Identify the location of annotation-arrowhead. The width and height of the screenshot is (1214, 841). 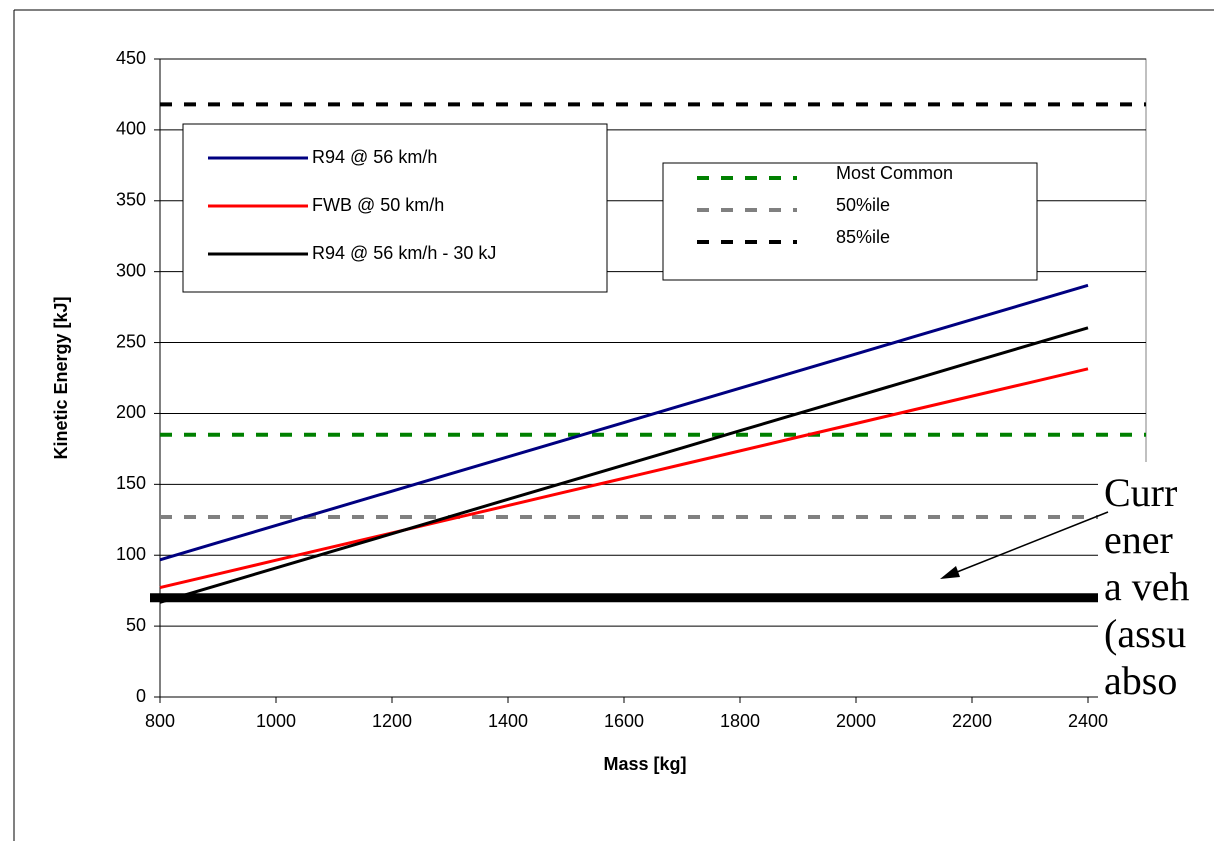
(950, 572).